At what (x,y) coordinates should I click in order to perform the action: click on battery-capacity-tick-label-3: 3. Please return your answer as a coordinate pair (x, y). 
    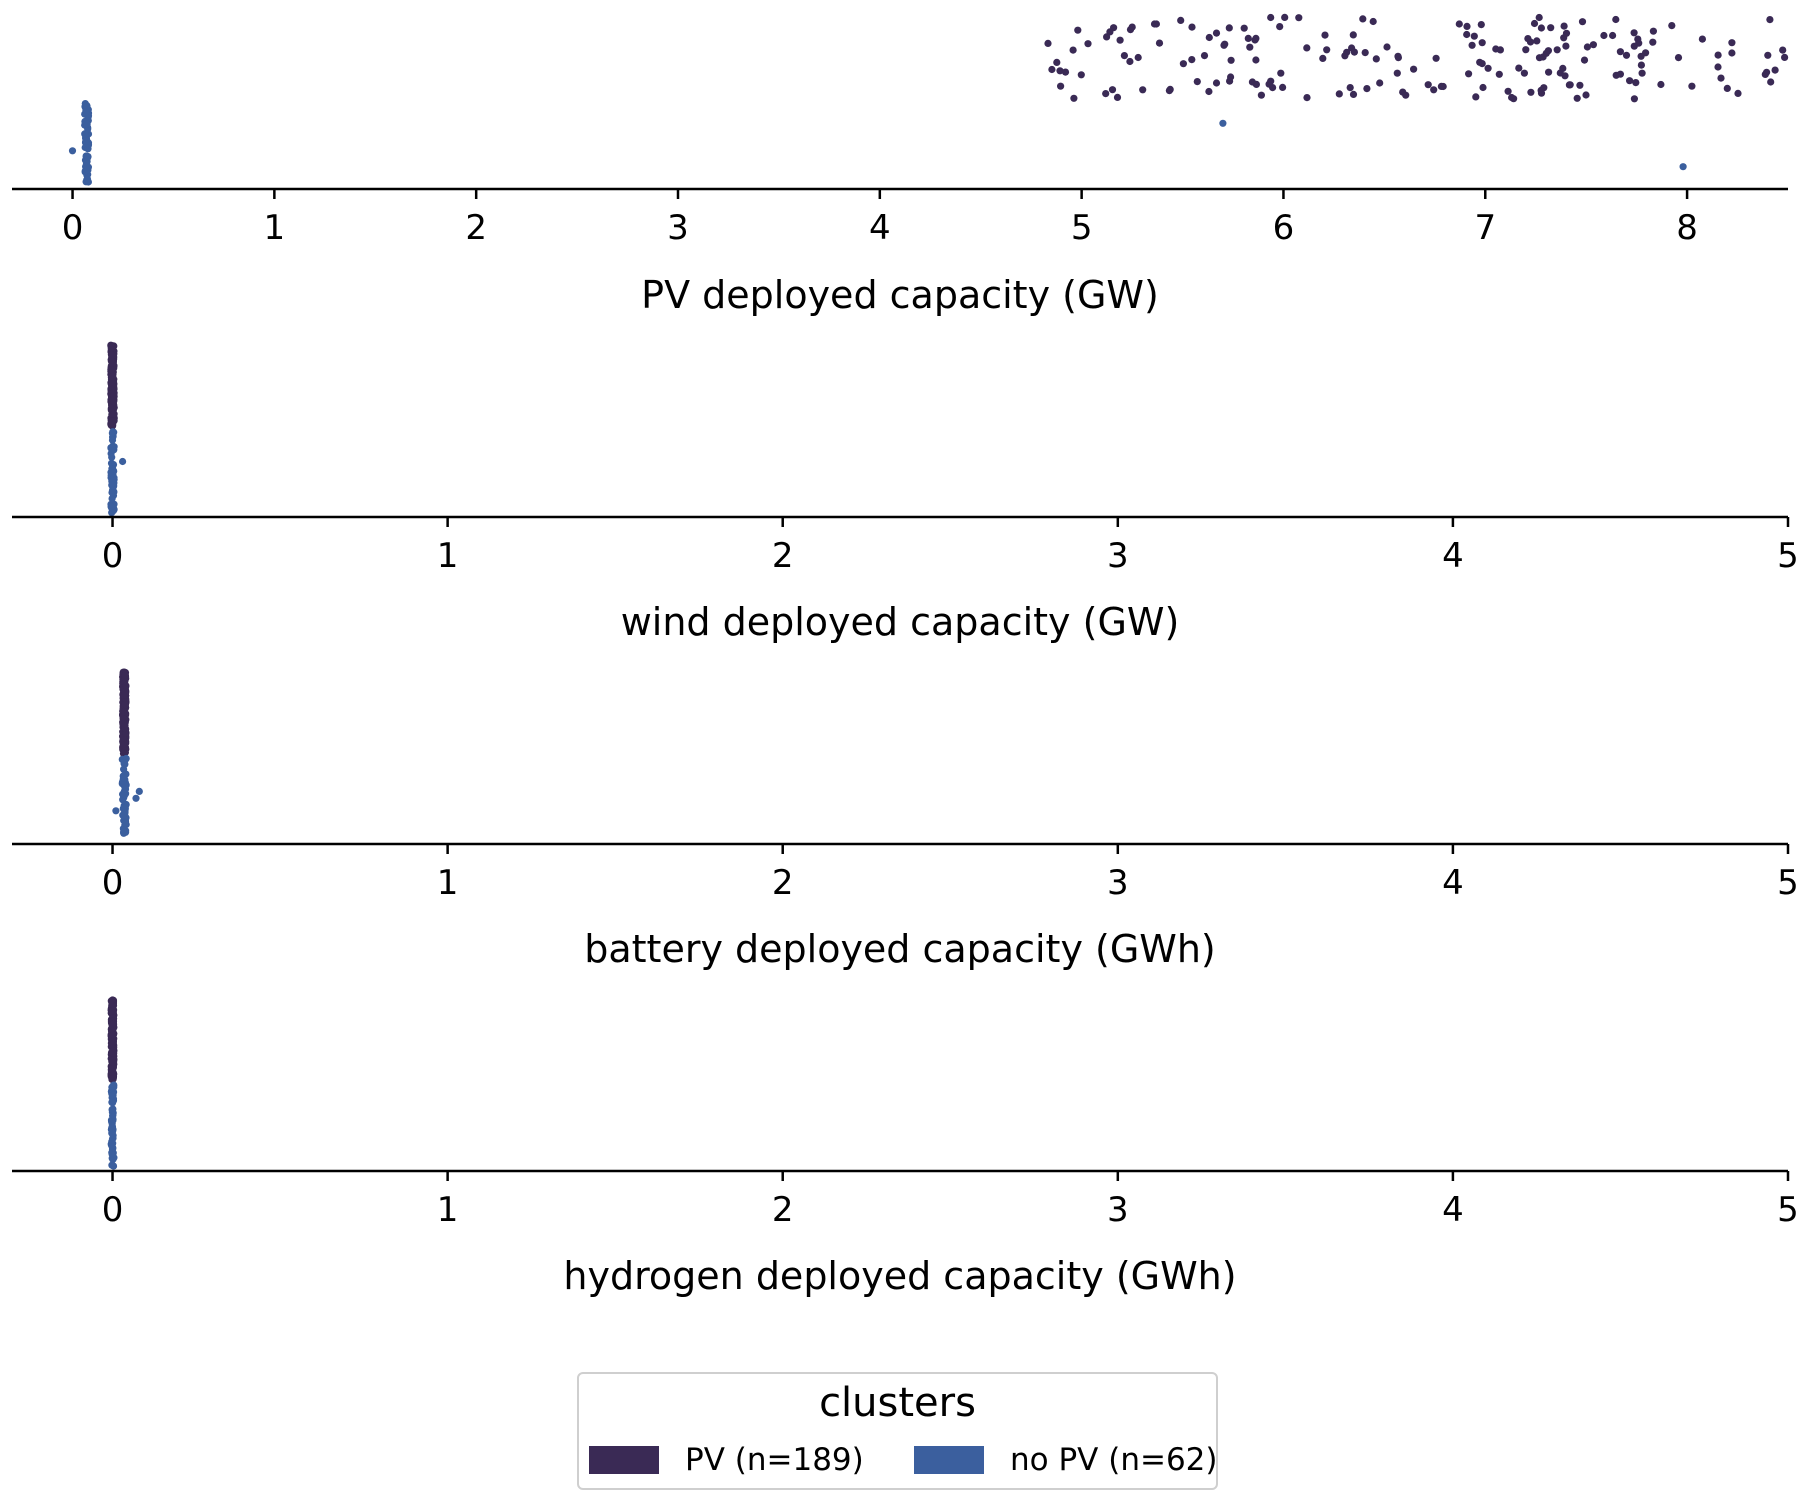
    Looking at the image, I should click on (1118, 883).